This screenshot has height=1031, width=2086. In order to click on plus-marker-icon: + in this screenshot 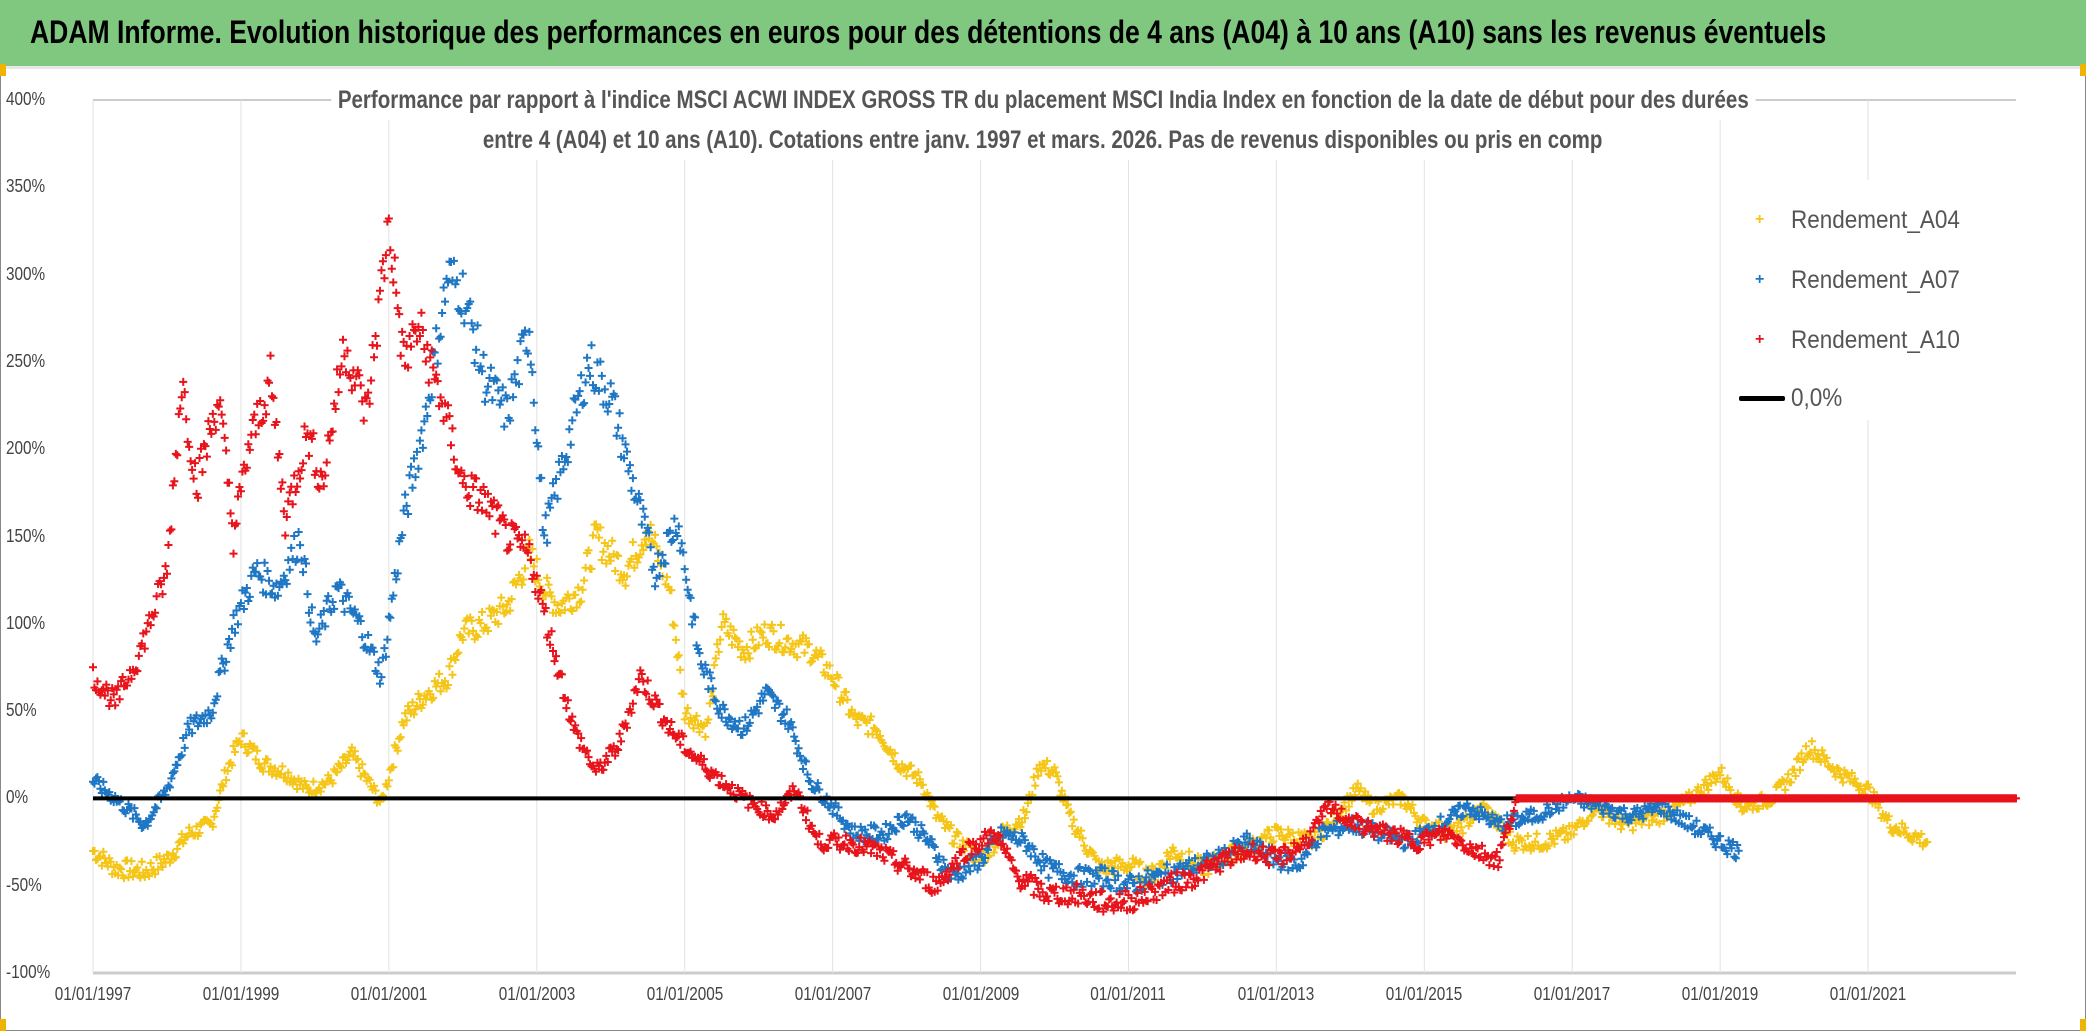, I will do `click(1760, 219)`.